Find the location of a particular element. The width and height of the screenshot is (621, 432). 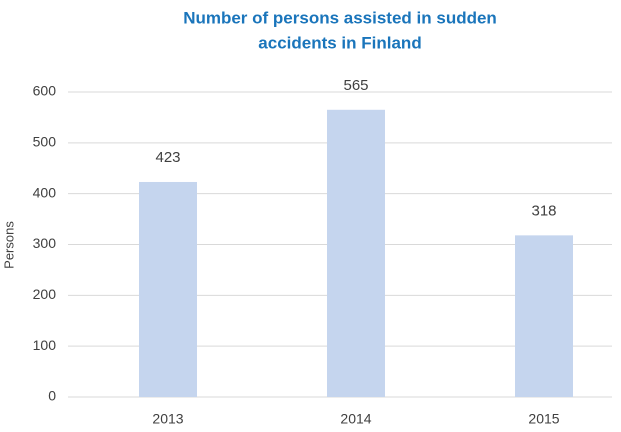

y-axis-label: Persons is located at coordinates (8, 245).